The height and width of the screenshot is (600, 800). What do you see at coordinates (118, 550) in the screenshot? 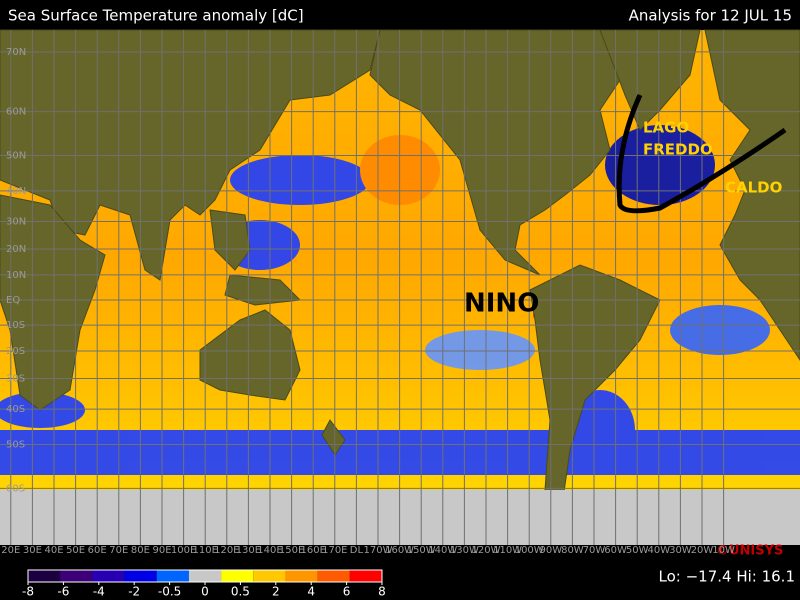
I see `longitude-label: 70E` at bounding box center [118, 550].